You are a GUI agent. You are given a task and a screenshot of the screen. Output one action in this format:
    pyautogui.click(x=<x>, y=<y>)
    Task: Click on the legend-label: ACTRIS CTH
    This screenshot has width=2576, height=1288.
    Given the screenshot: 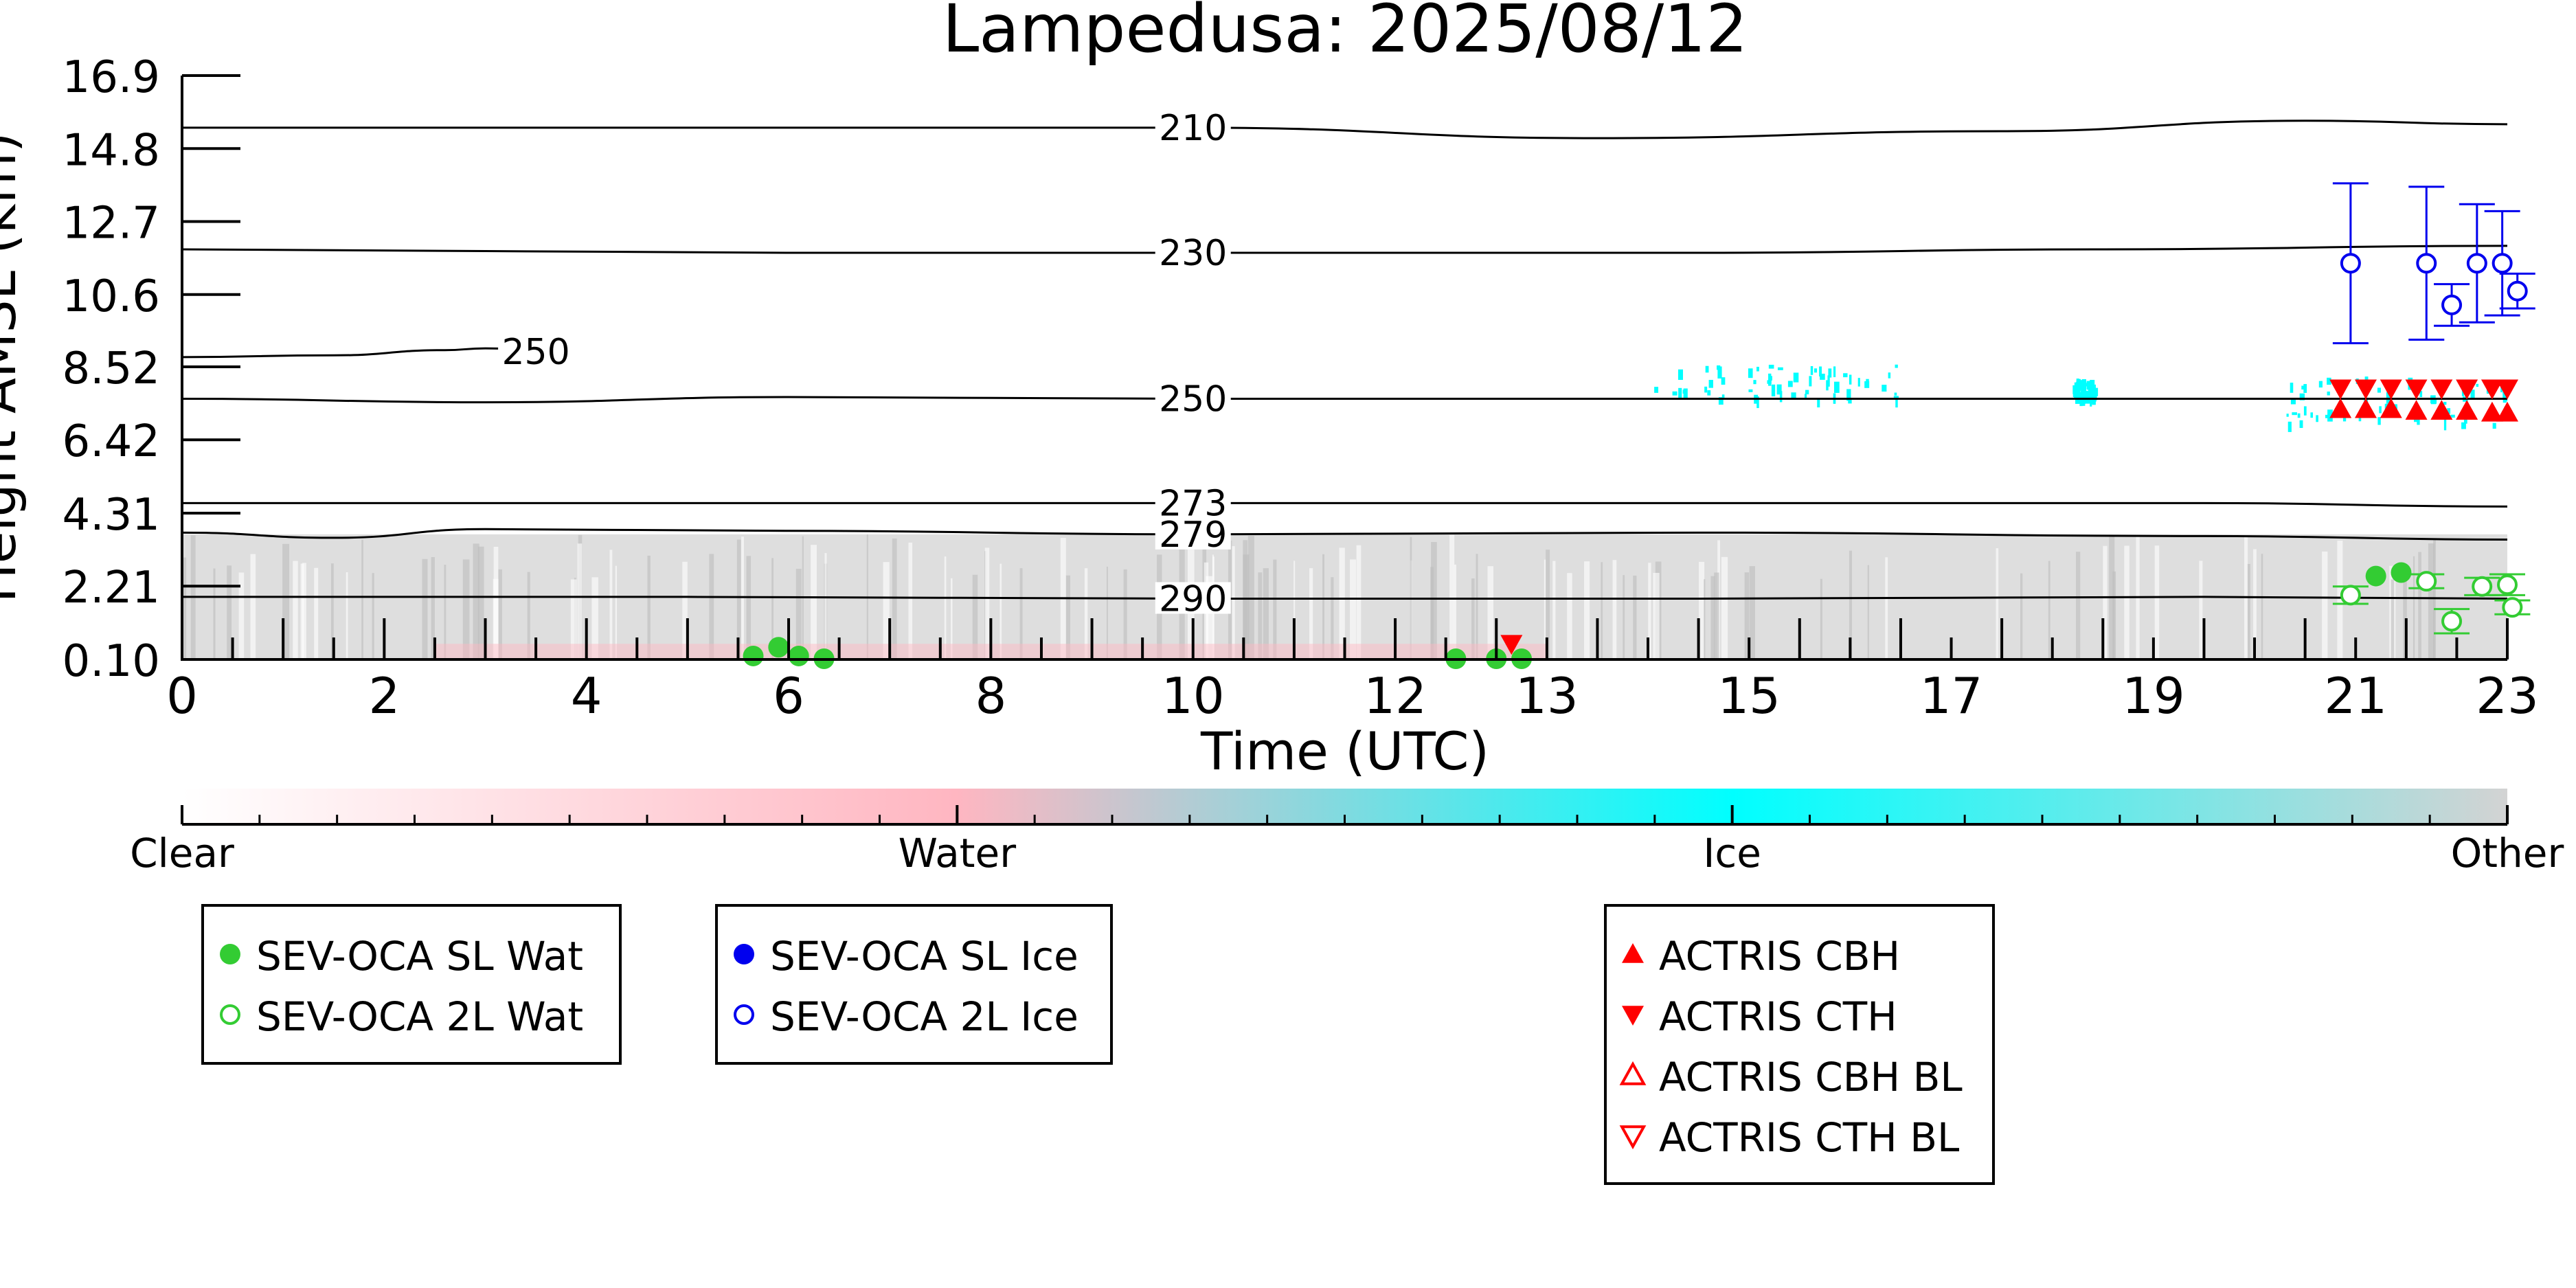 What is the action you would take?
    pyautogui.click(x=1778, y=1016)
    